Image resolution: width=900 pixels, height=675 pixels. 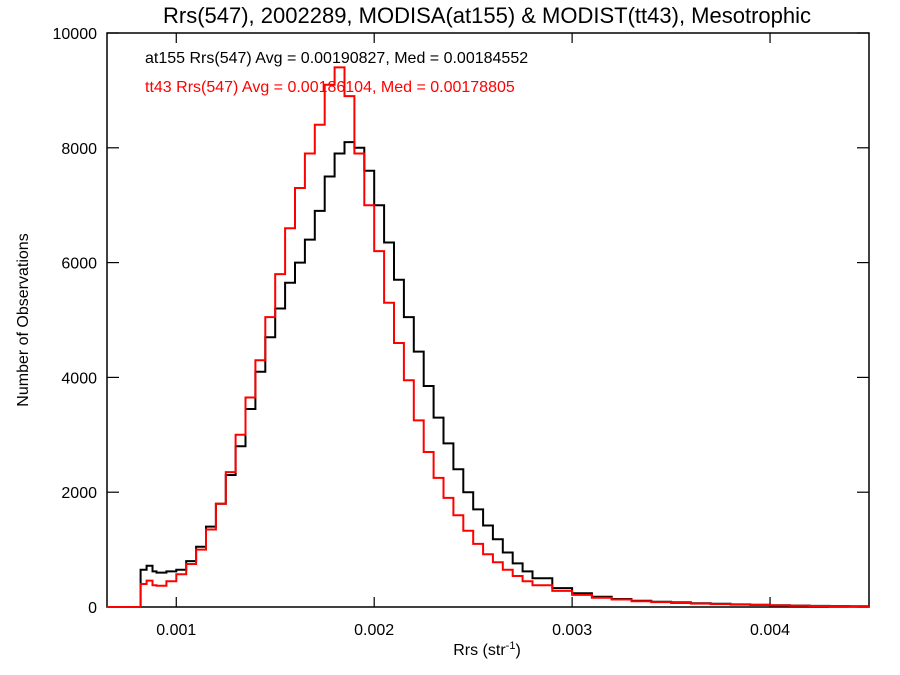 What do you see at coordinates (176, 630) in the screenshot?
I see `x-tick-label-0: 0.001` at bounding box center [176, 630].